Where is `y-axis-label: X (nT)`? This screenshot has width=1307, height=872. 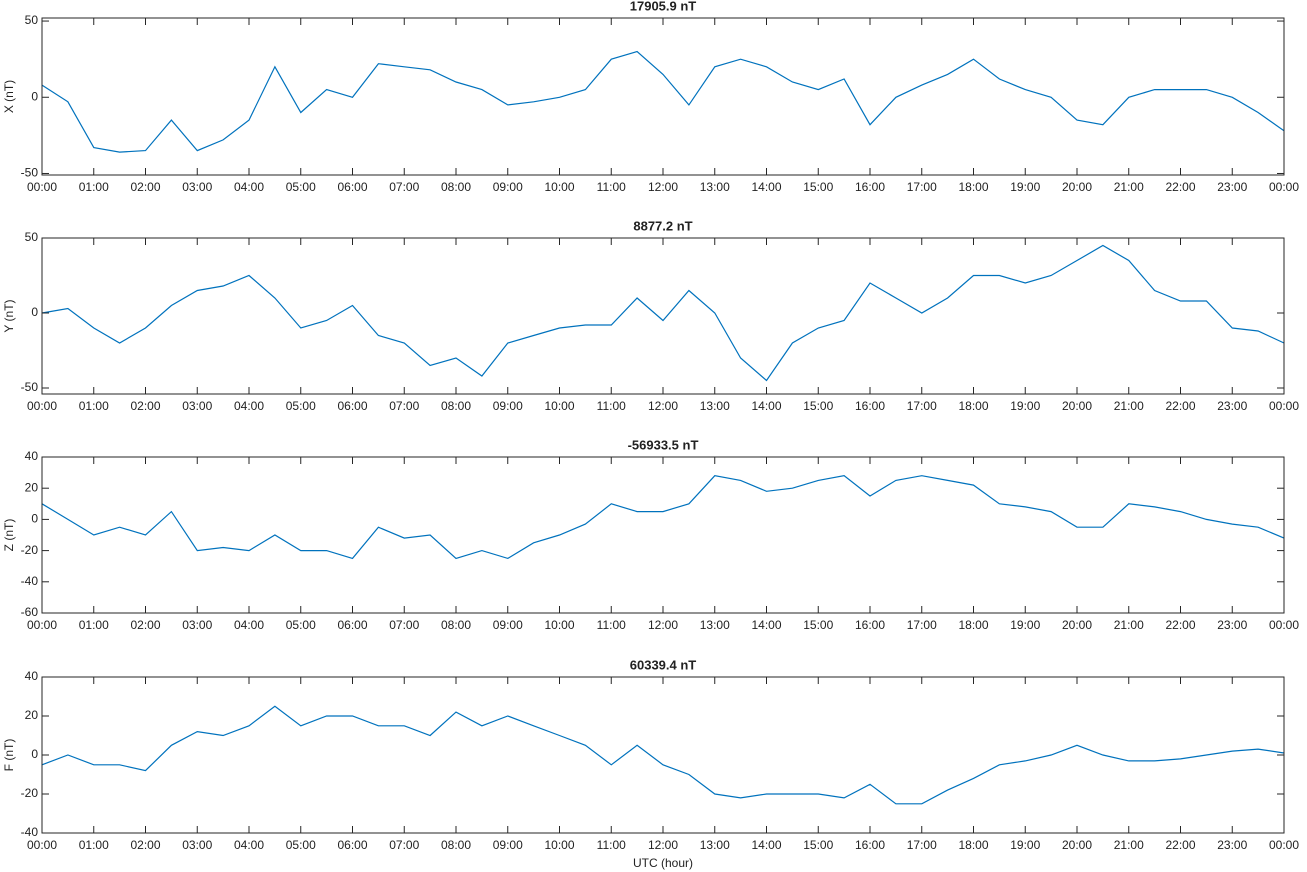 y-axis-label: X (nT) is located at coordinates (9, 96).